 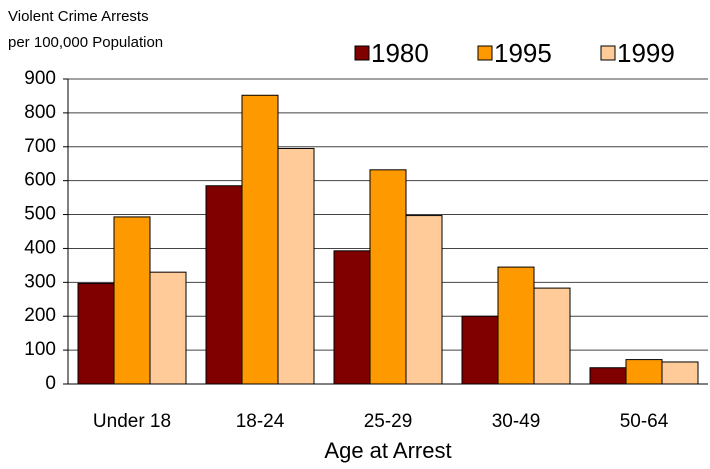 I want to click on y-tick-label: 0, so click(x=50, y=383).